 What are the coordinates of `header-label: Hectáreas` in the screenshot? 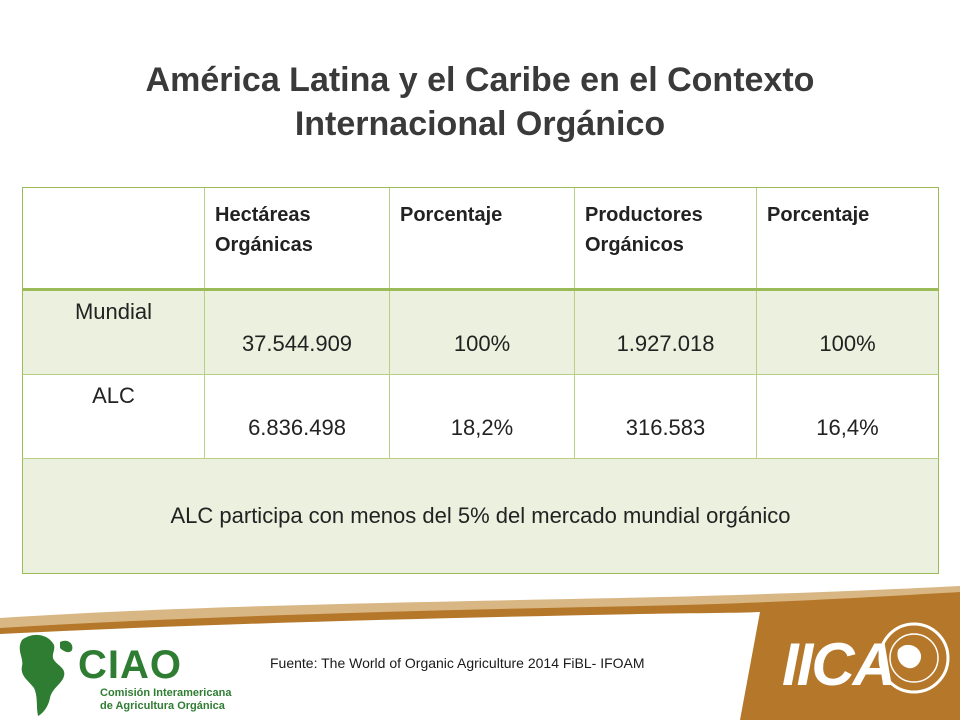 It's located at (263, 215).